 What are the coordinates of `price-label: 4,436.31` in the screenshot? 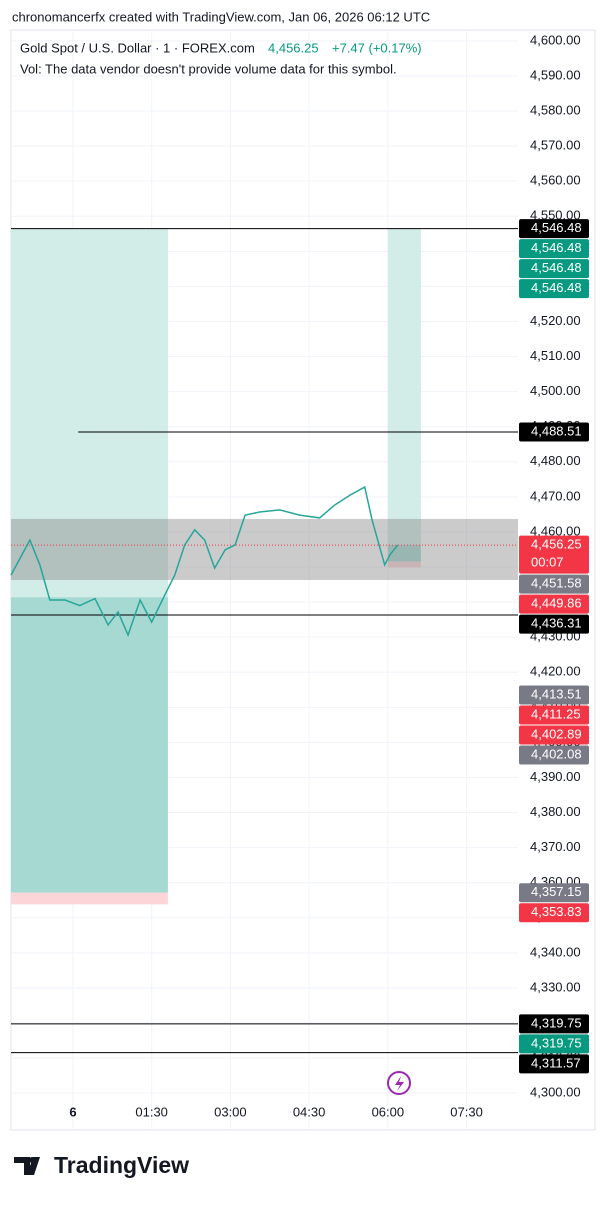 It's located at (556, 623).